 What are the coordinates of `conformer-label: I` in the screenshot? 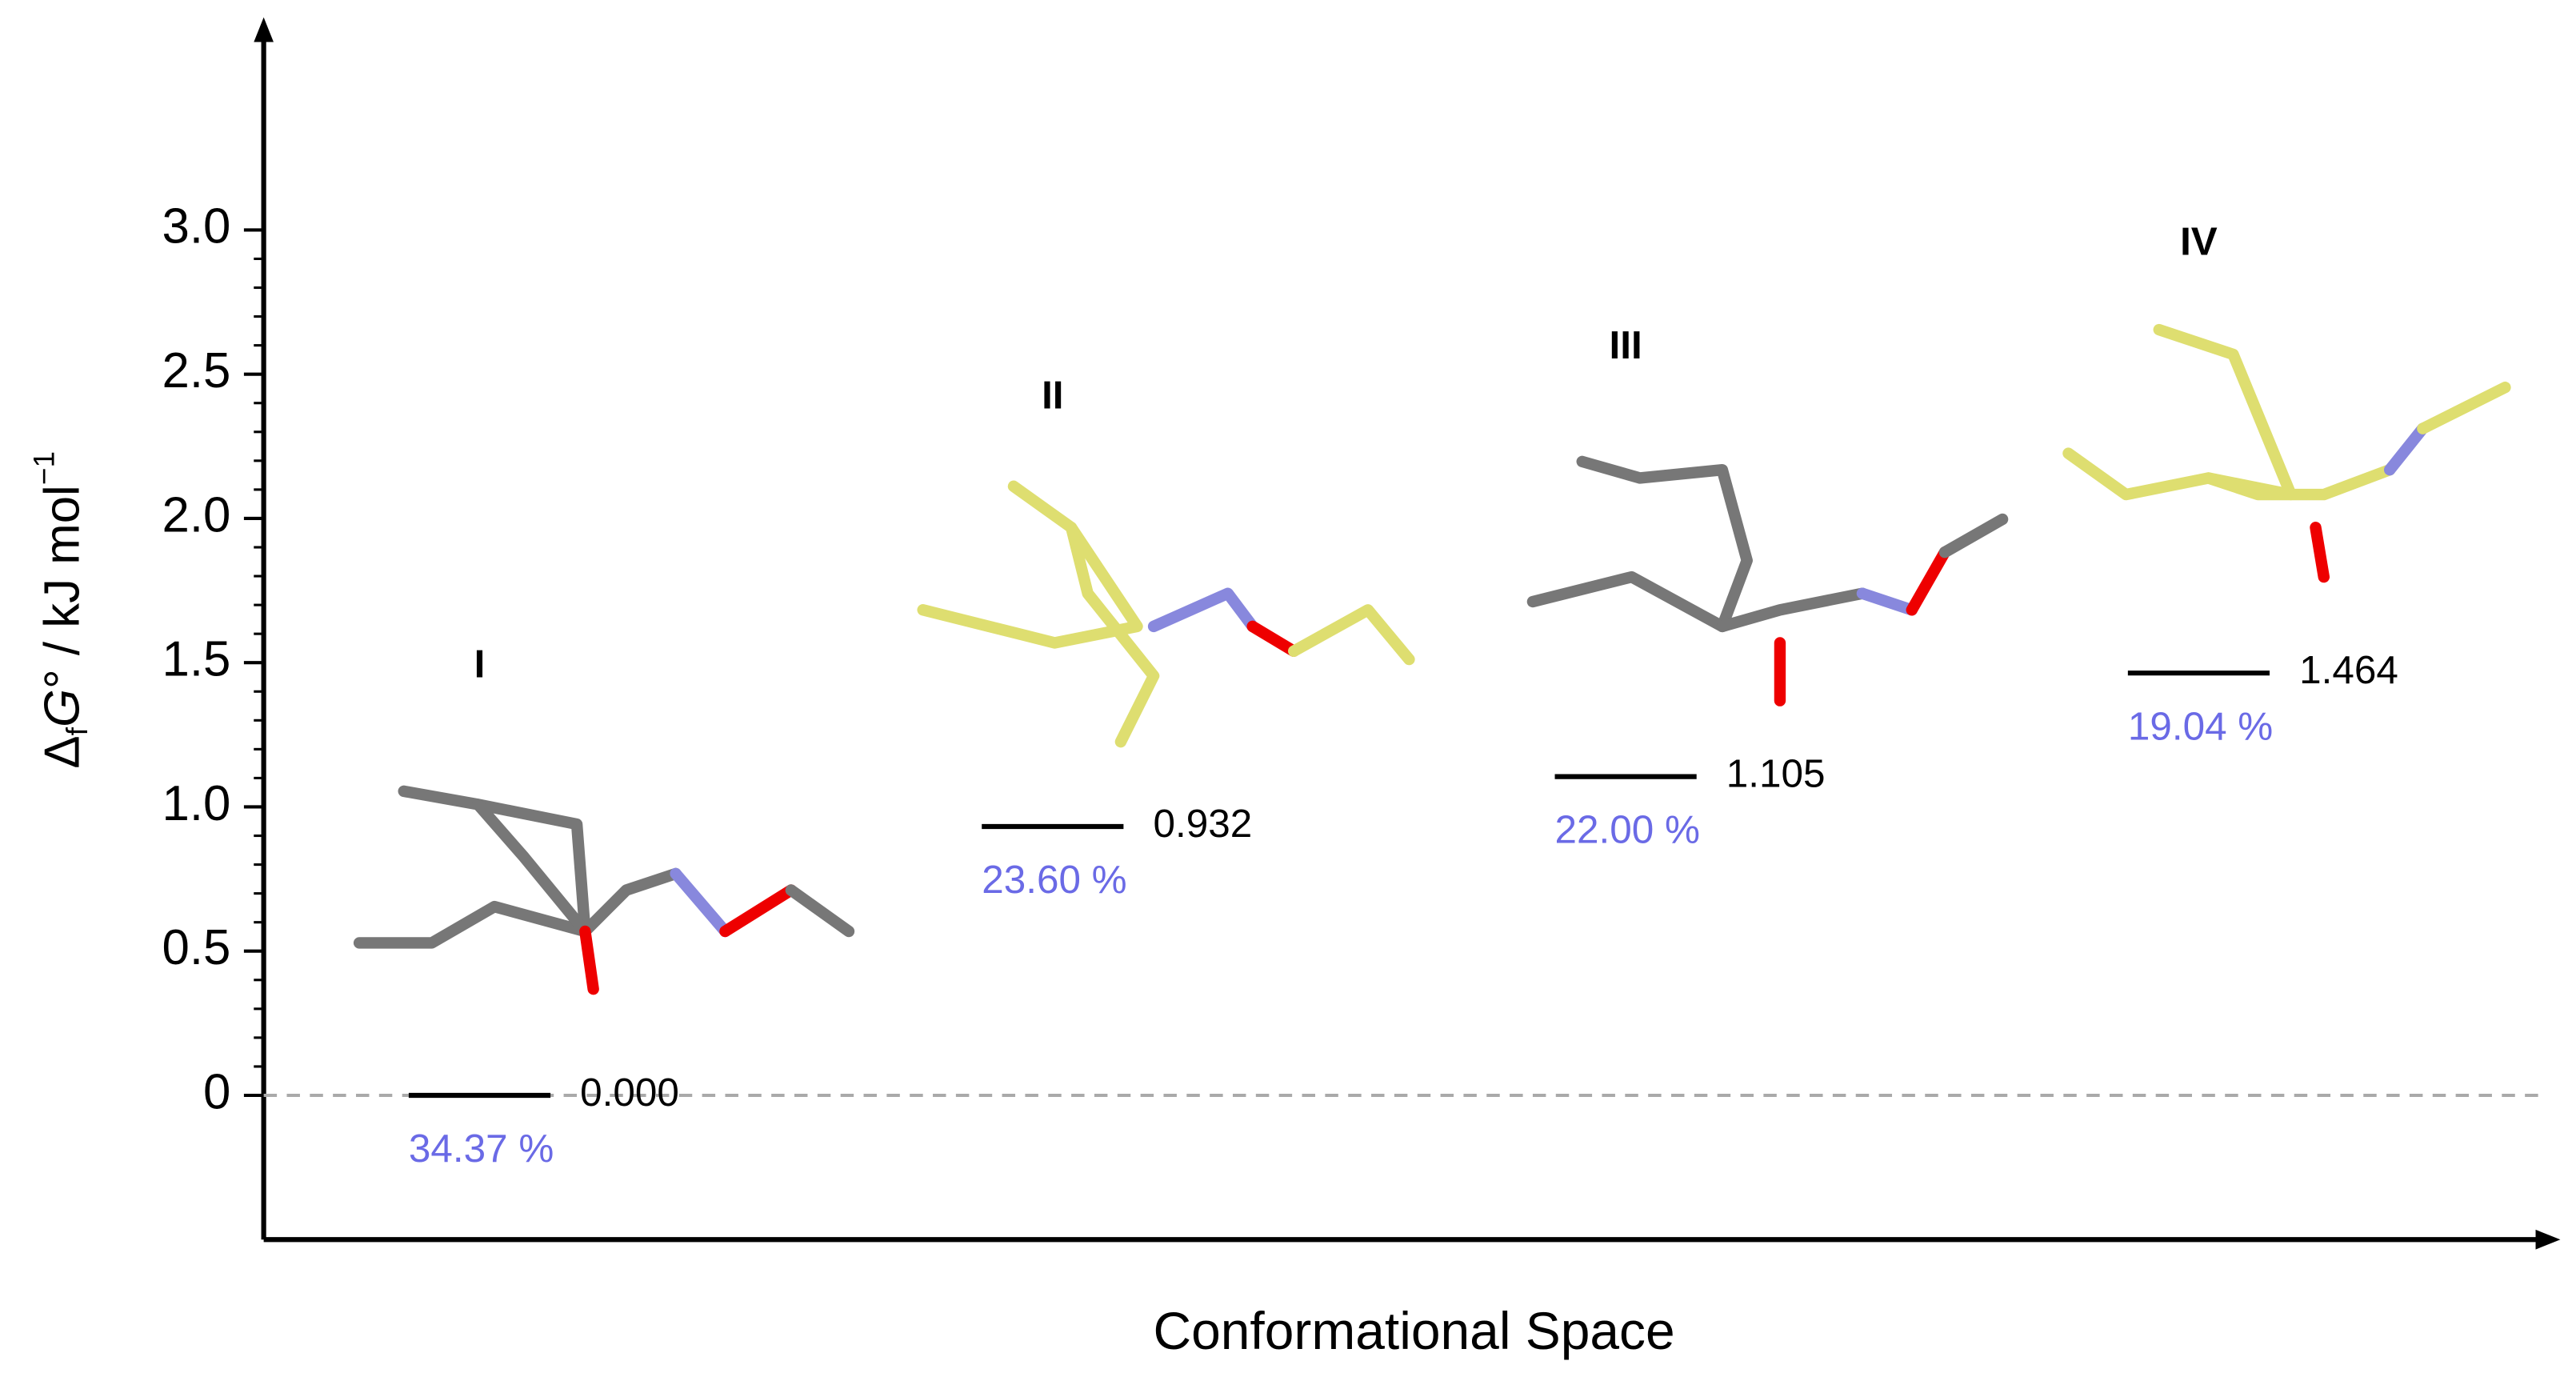 It's located at (480, 664).